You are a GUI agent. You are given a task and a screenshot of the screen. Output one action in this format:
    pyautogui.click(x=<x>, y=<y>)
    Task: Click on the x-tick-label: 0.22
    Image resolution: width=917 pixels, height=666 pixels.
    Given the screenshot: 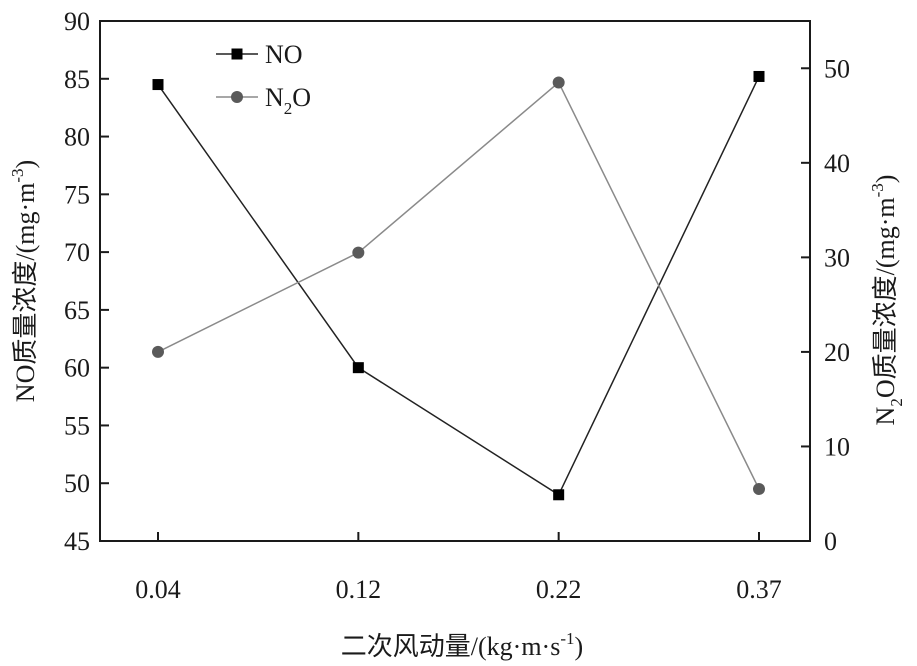 What is the action you would take?
    pyautogui.click(x=559, y=589)
    